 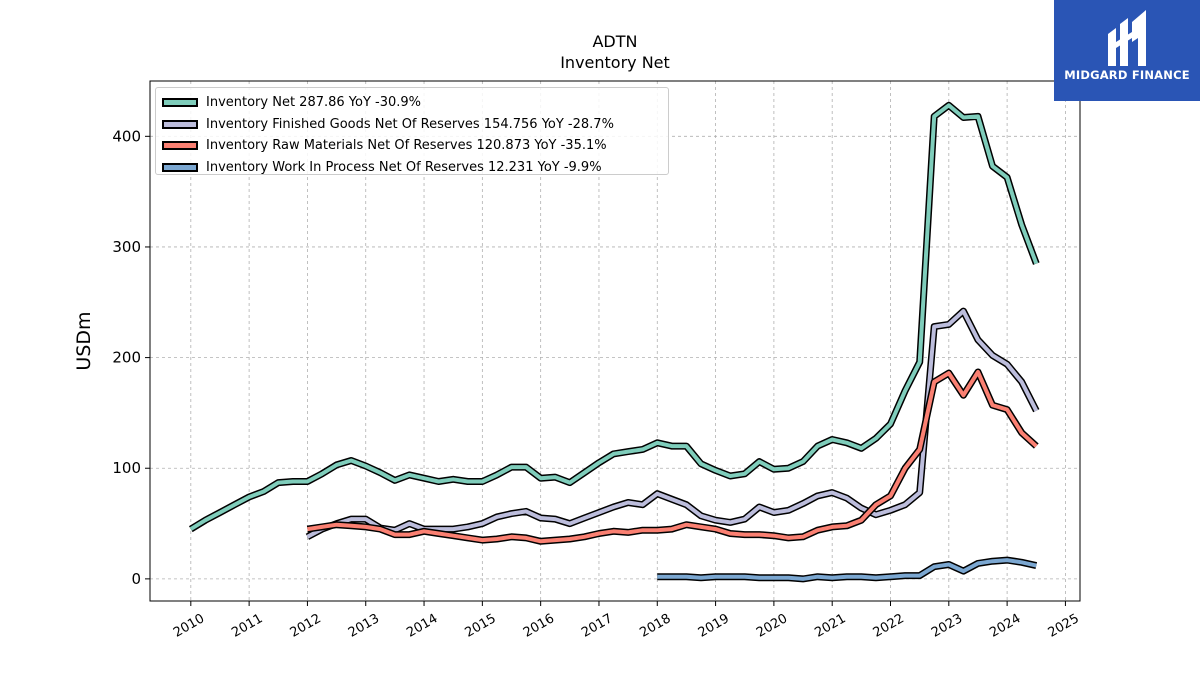 What do you see at coordinates (539, 626) in the screenshot?
I see `x-tick-label: 2016` at bounding box center [539, 626].